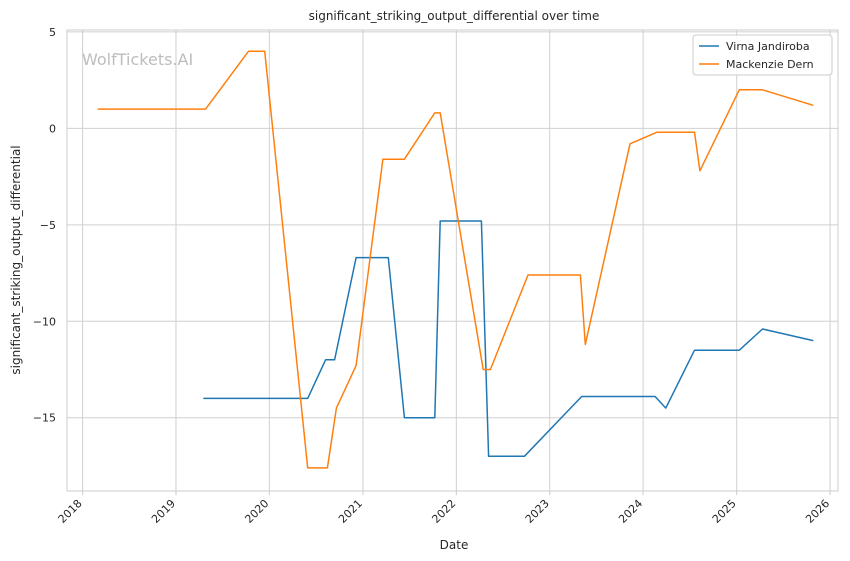 The height and width of the screenshot is (561, 850). What do you see at coordinates (52, 32) in the screenshot?
I see `y-tick-label: 5` at bounding box center [52, 32].